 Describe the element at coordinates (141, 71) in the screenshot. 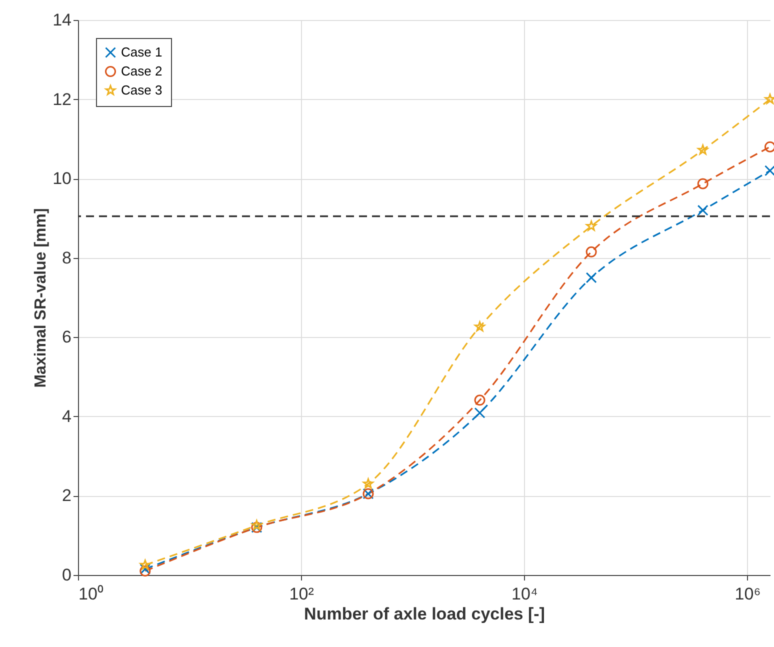

I see `legend-label: Case 2` at that location.